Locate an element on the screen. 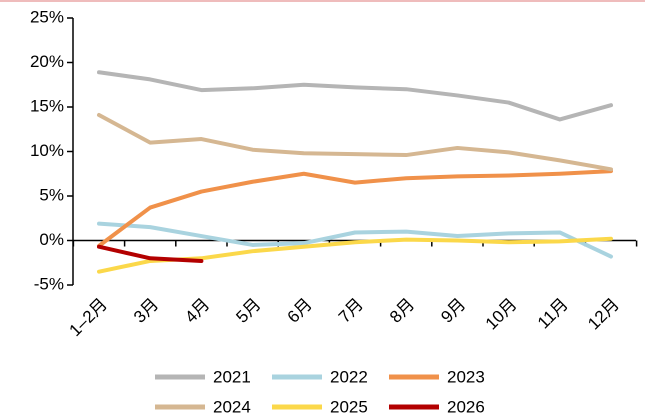 This screenshot has width=645, height=416. y-tick-label: 0% is located at coordinates (51, 239).